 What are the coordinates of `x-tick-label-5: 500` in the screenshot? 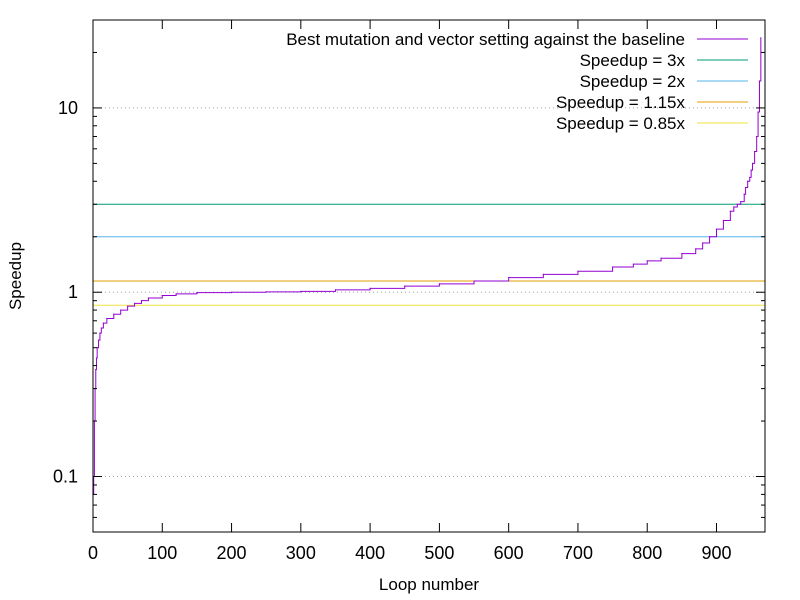 It's located at (439, 553).